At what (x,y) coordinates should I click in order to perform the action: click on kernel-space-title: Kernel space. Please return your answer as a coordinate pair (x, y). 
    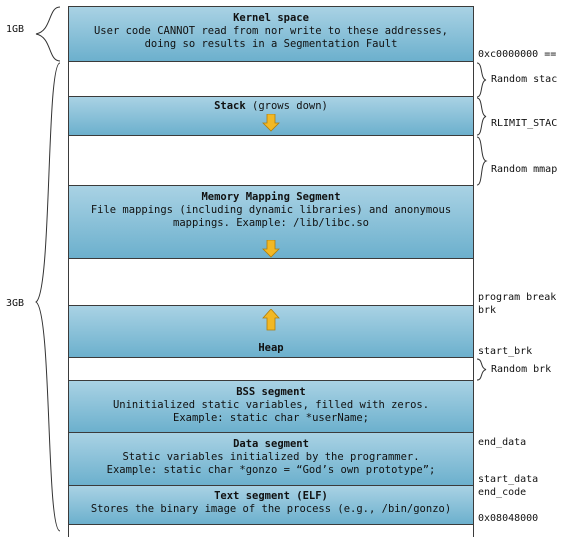
    Looking at the image, I should click on (271, 18).